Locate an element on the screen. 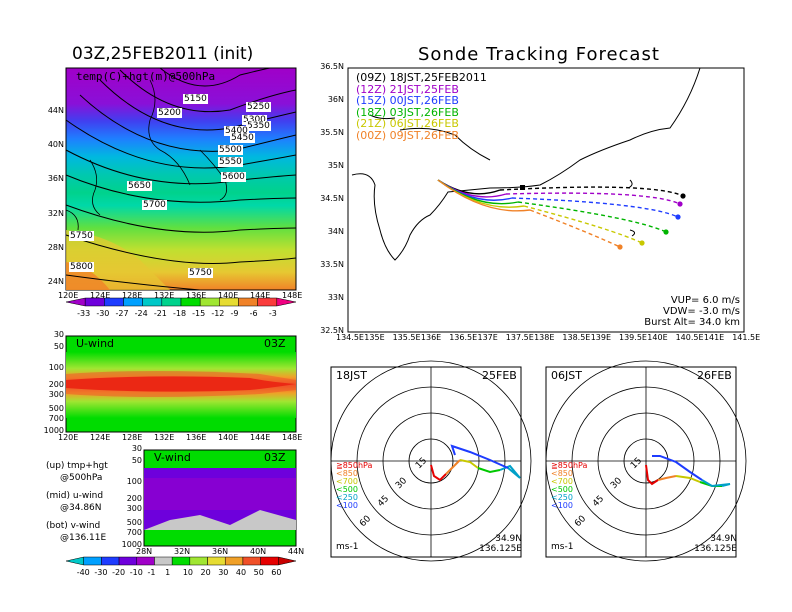  hodo2-left-label: 06JST is located at coordinates (566, 375).